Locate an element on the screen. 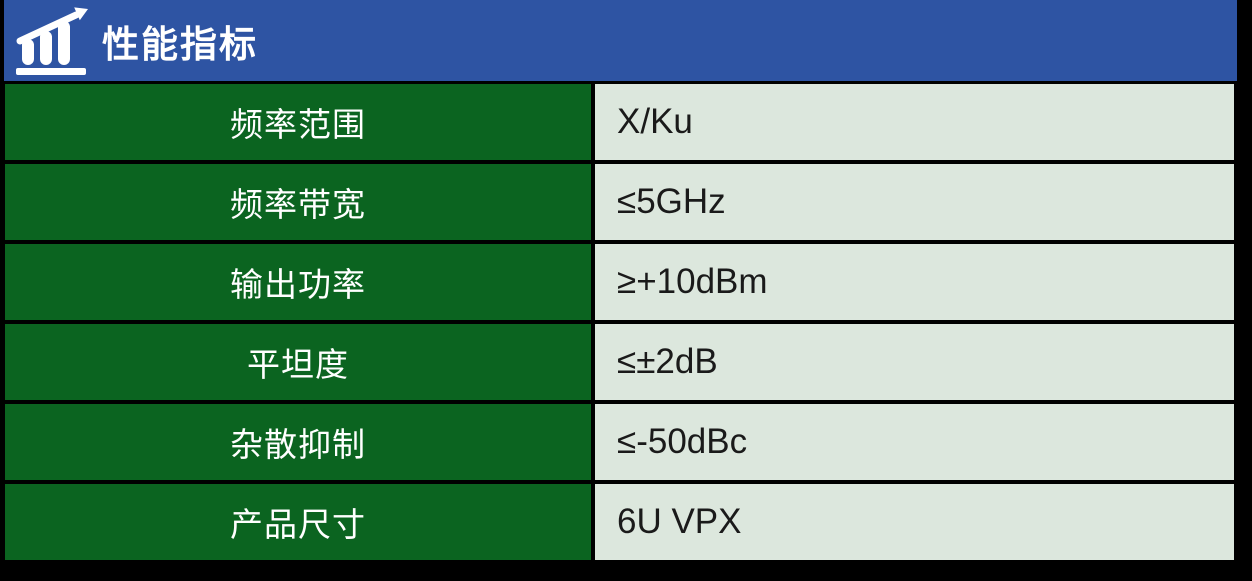  table-row: 杂散抑制 ≤-50dBc is located at coordinates (621, 442).